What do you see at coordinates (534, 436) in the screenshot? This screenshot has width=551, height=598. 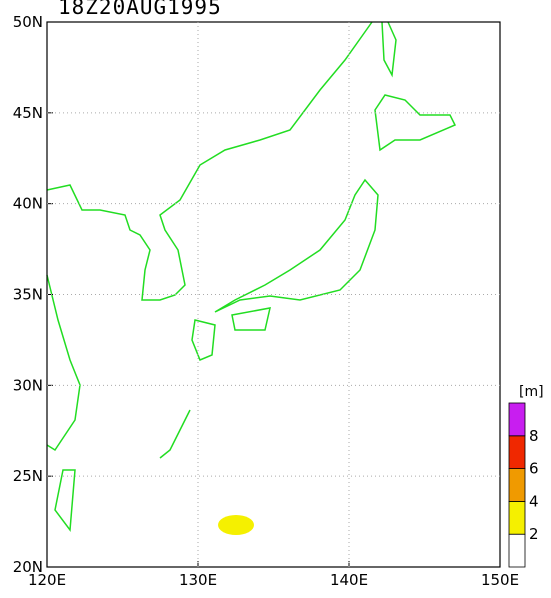 I see `colorbar-label: 8` at bounding box center [534, 436].